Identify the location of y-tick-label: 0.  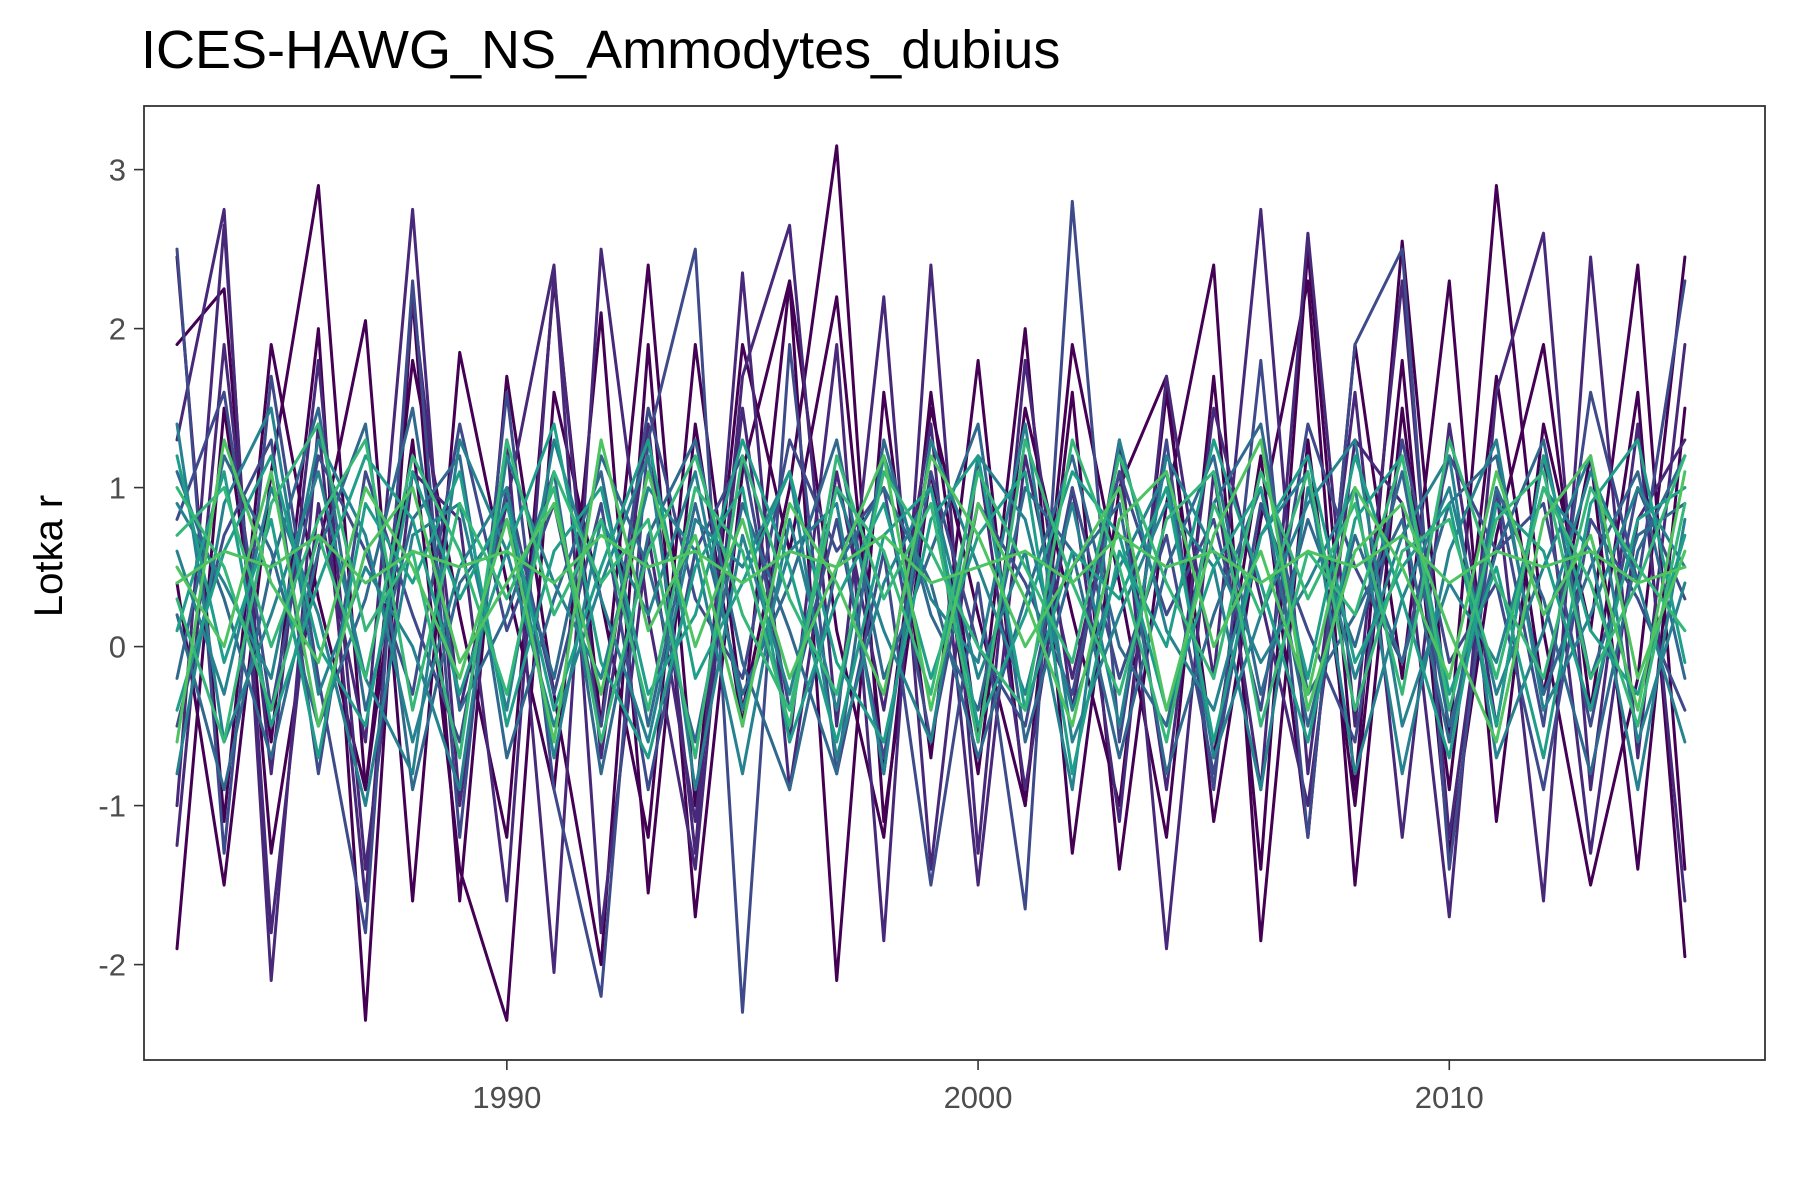
(117, 647).